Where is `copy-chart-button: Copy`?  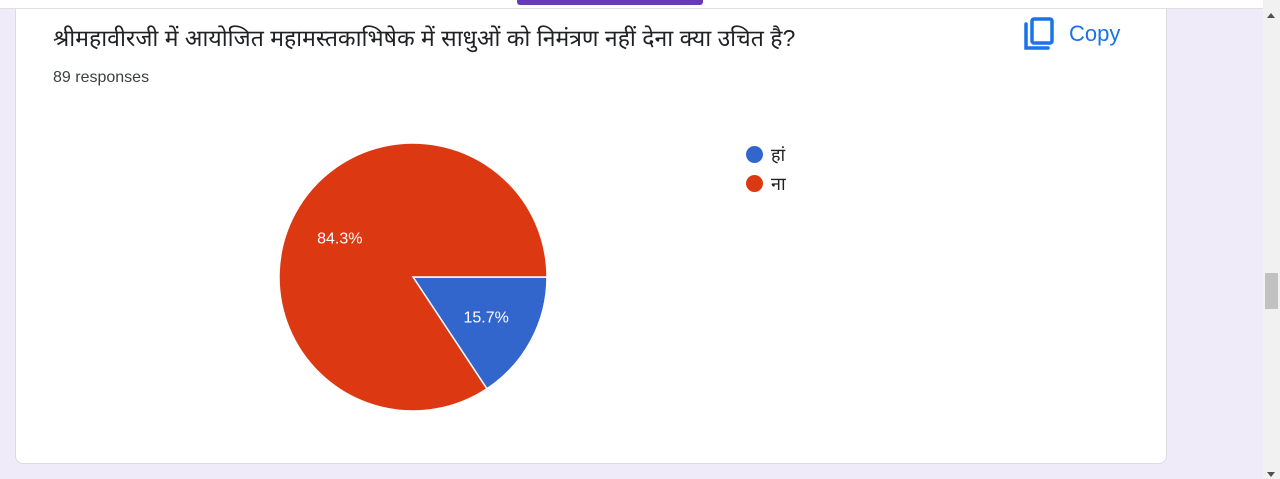
copy-chart-button: Copy is located at coordinates (1071, 34).